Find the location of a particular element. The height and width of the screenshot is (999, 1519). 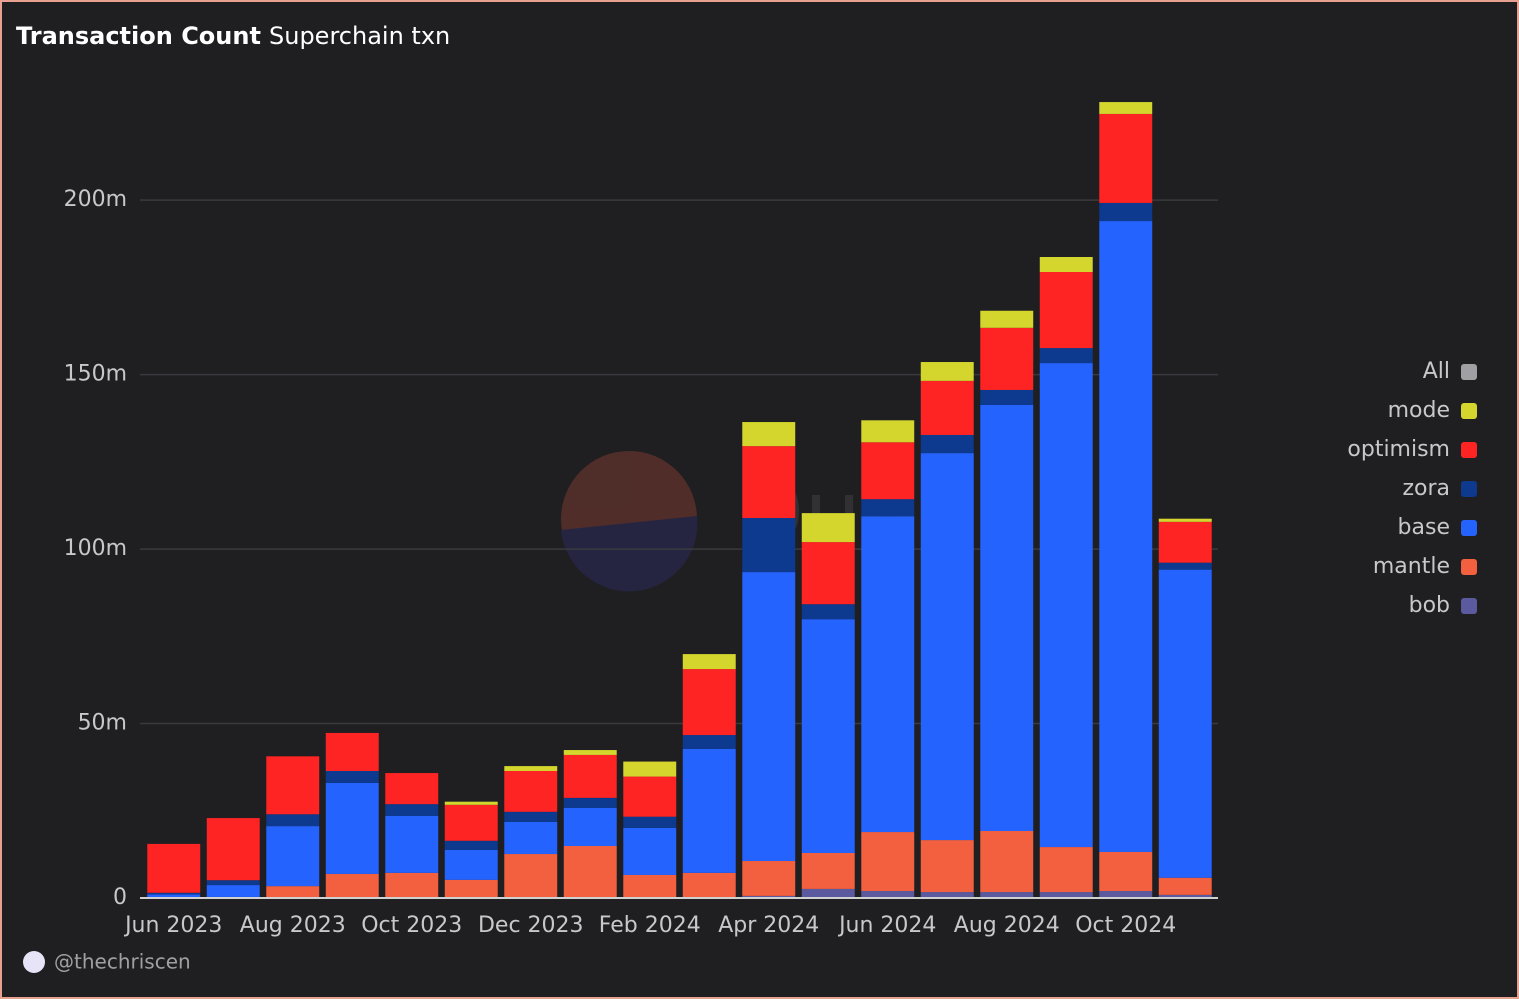

author: @thechriscen is located at coordinates (122, 962).